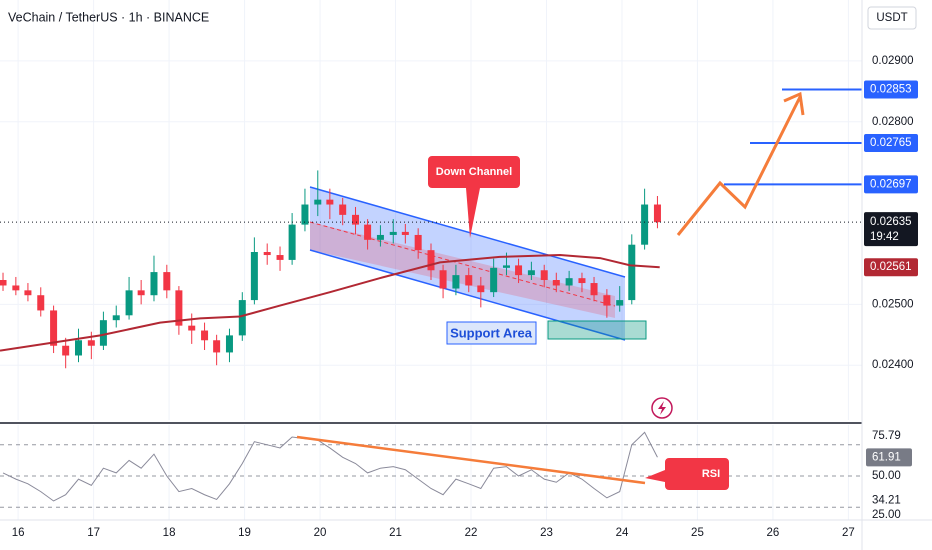 This screenshot has height=550, width=932. What do you see at coordinates (18, 533) in the screenshot?
I see `x-tick-label: 16` at bounding box center [18, 533].